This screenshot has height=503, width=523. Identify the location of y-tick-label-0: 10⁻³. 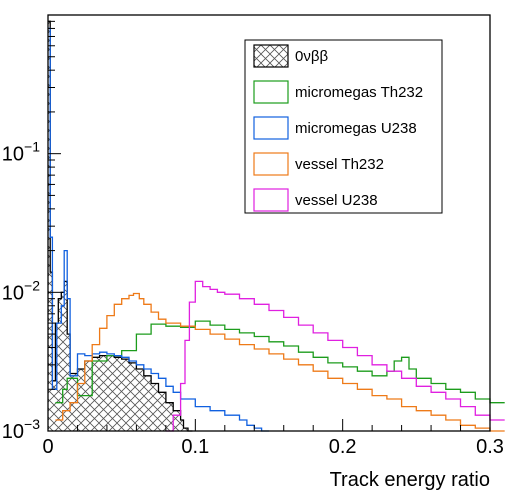
(21, 429).